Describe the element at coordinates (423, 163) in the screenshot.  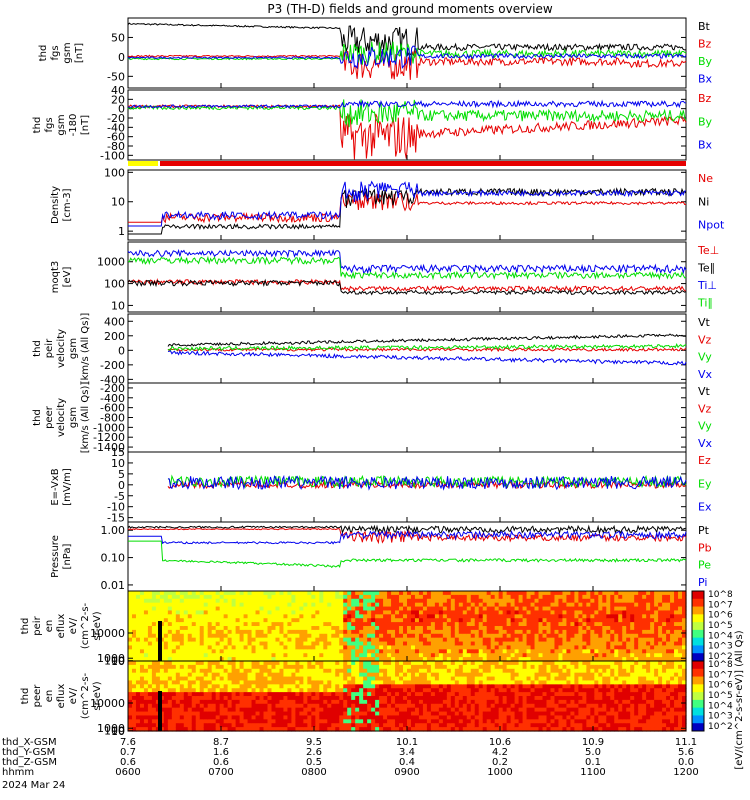
I see `mode-bar-fast` at that location.